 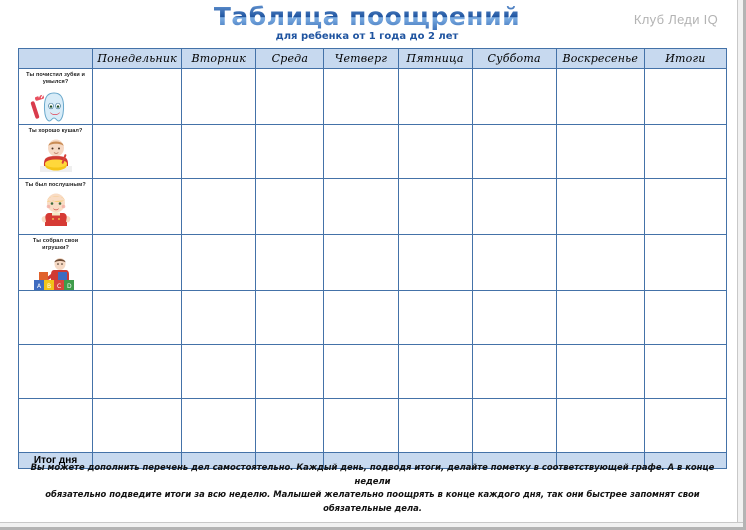 I want to click on table-row: Ты был послушным?, so click(x=372, y=206).